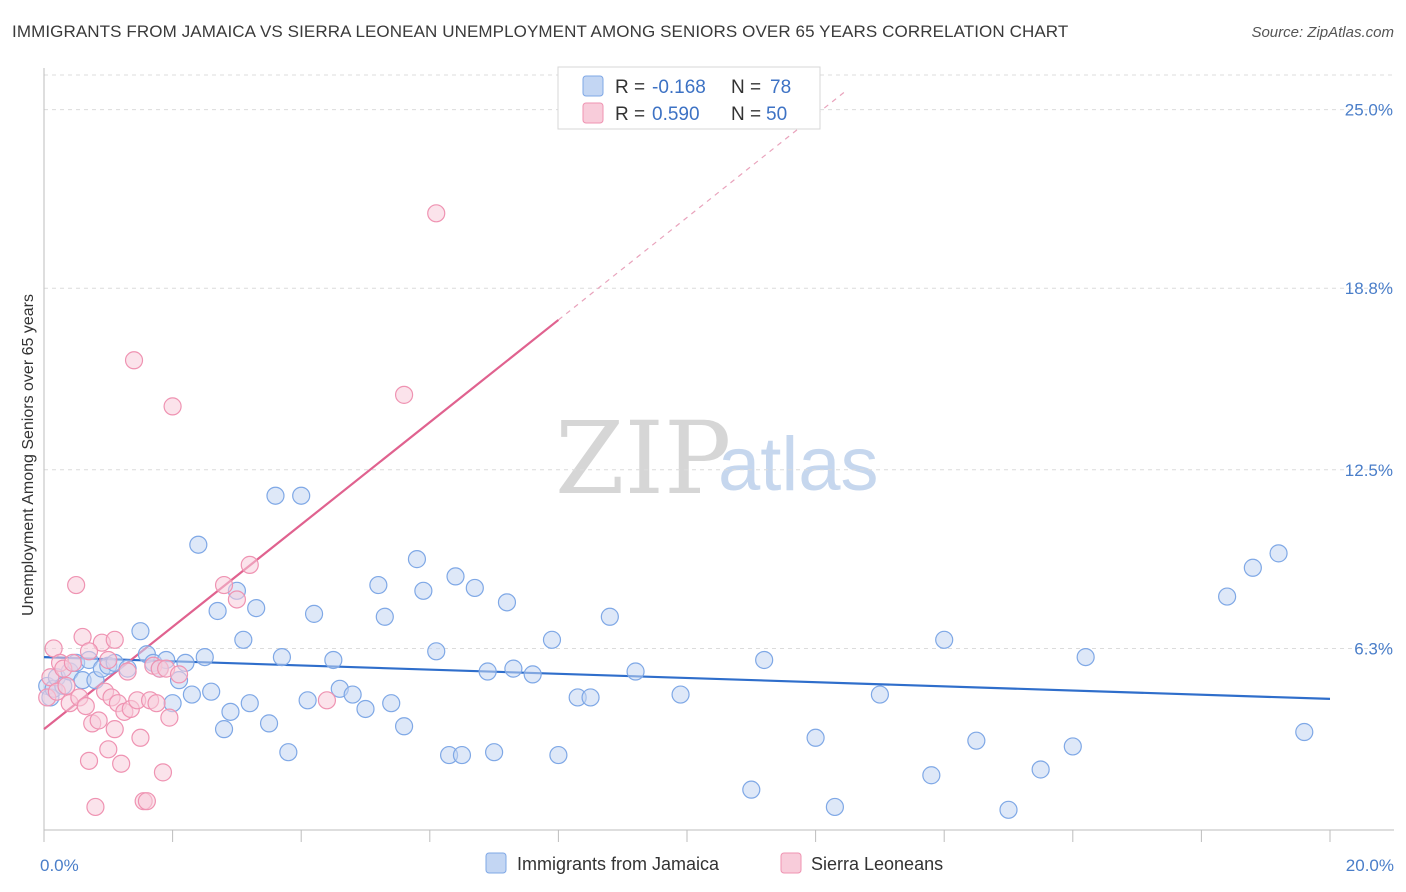  I want to click on legend-r-value-1: -0.168, so click(679, 87).